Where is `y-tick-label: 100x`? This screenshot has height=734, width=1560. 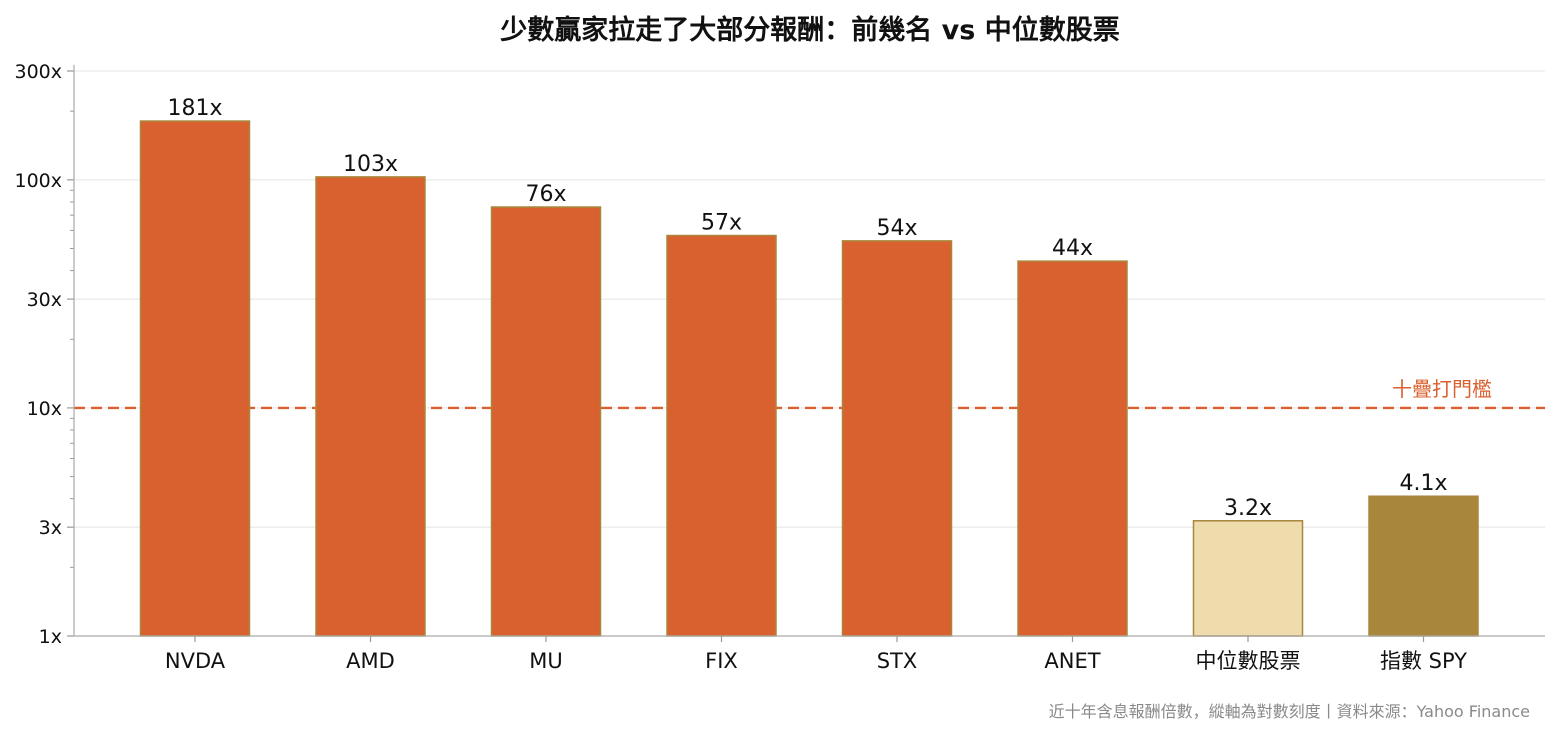 y-tick-label: 100x is located at coordinates (38, 181).